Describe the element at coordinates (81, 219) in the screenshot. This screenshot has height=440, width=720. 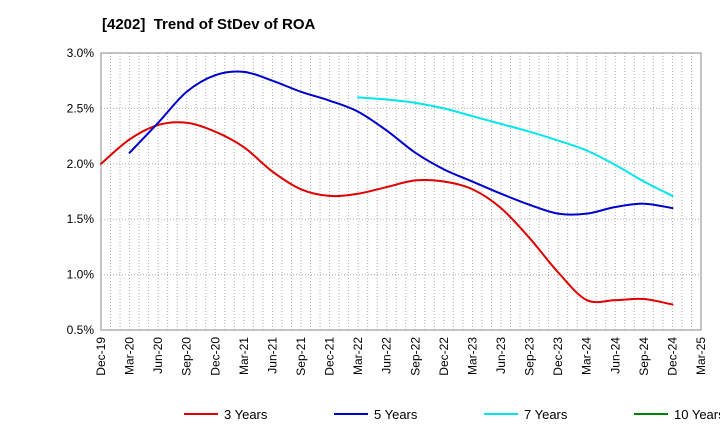
I see `y-tick-label: 1.5%` at that location.